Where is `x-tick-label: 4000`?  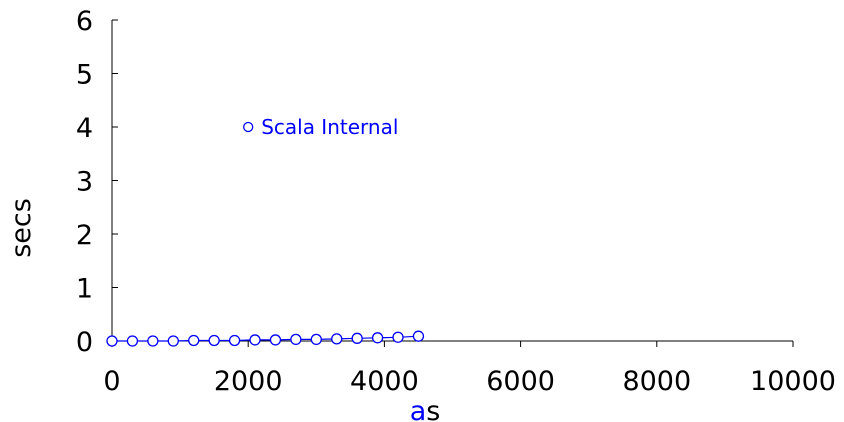 x-tick-label: 4000 is located at coordinates (384, 381).